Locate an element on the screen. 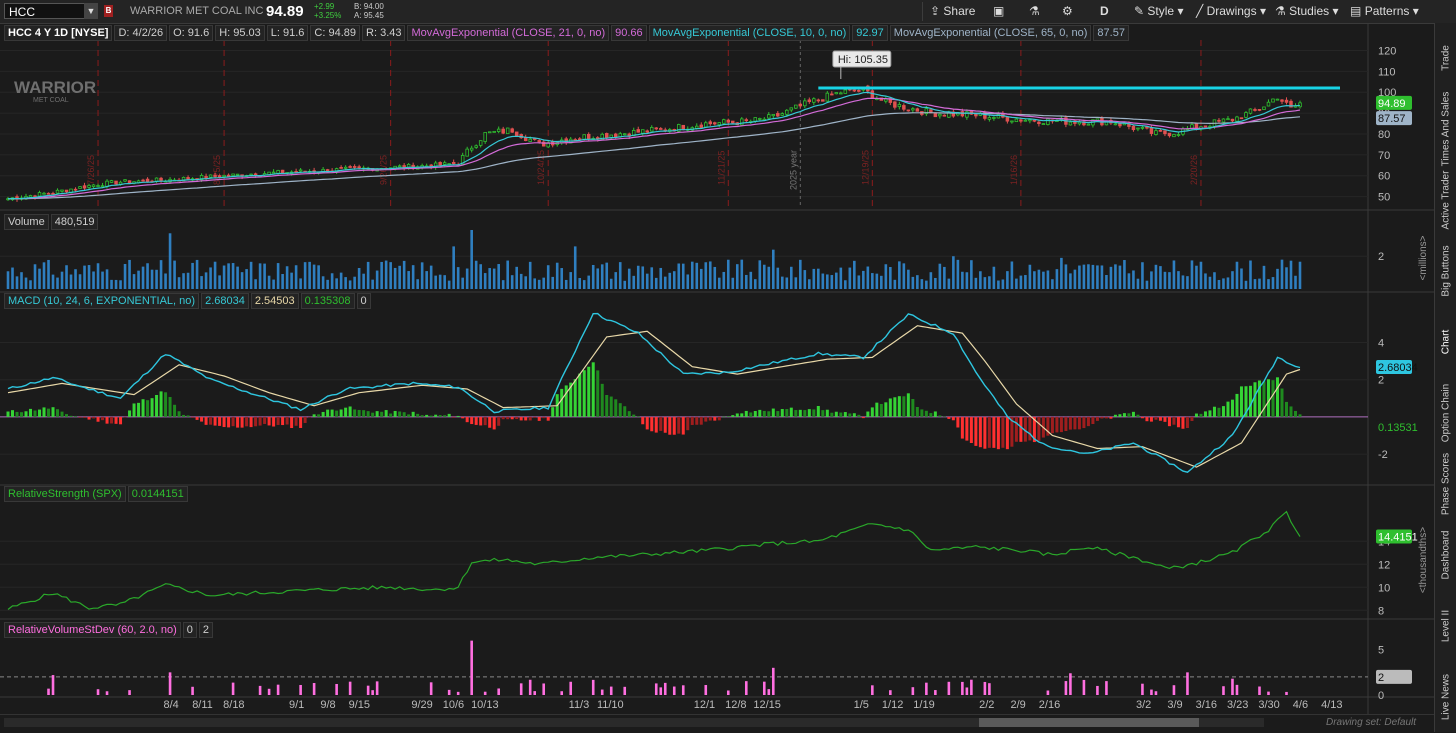 The image size is (1456, 733). sidebar-tab-level-ii: Level II is located at coordinates (1445, 625).